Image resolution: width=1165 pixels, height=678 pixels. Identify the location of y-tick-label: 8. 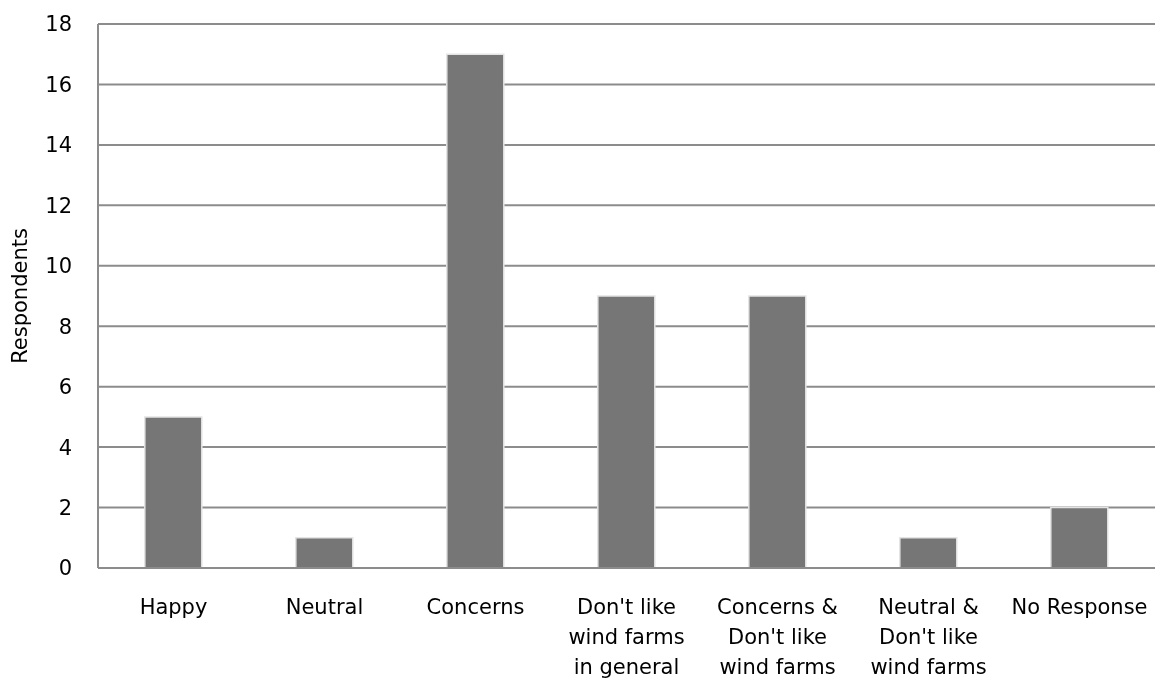
(65, 326).